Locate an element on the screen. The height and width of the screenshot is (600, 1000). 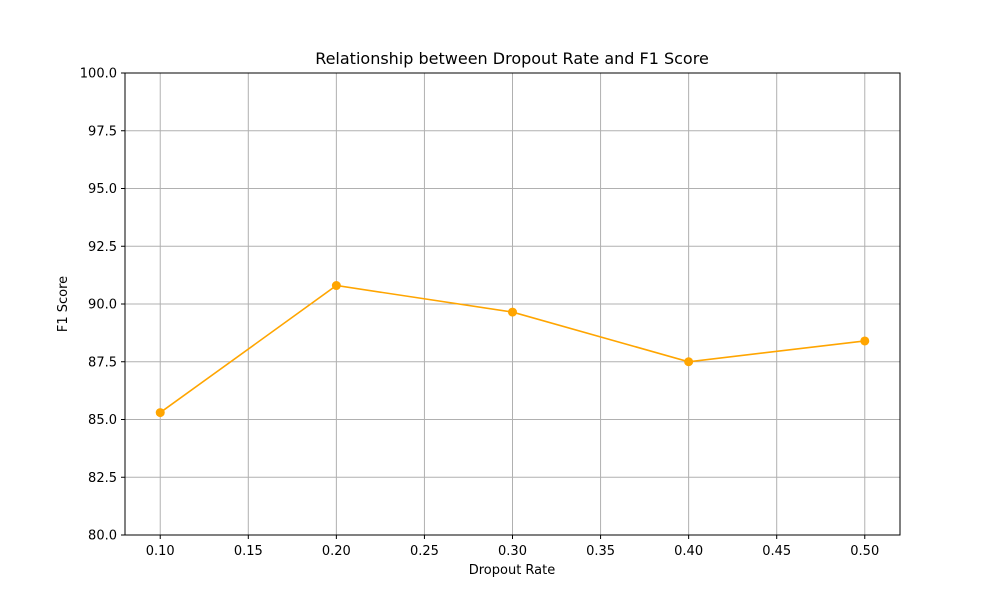
x-tick-label: 0.10 is located at coordinates (160, 551).